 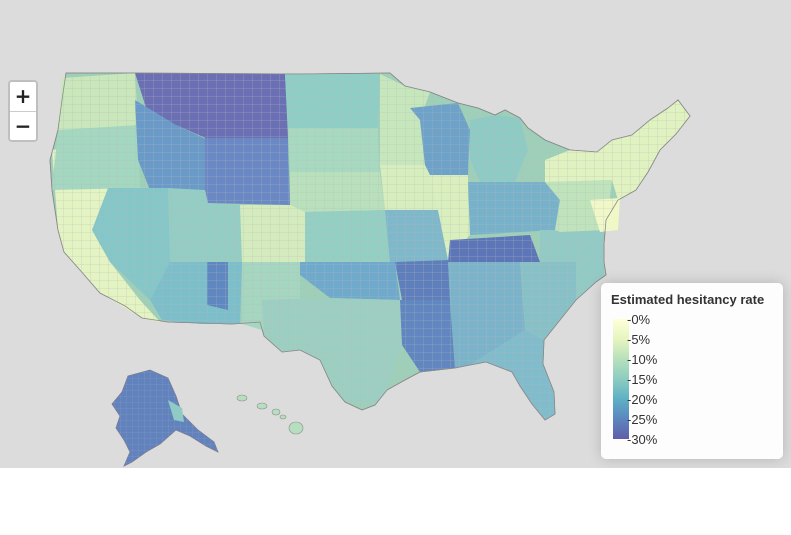 I want to click on legend-title: Estimated hesitancy rate, so click(x=688, y=299).